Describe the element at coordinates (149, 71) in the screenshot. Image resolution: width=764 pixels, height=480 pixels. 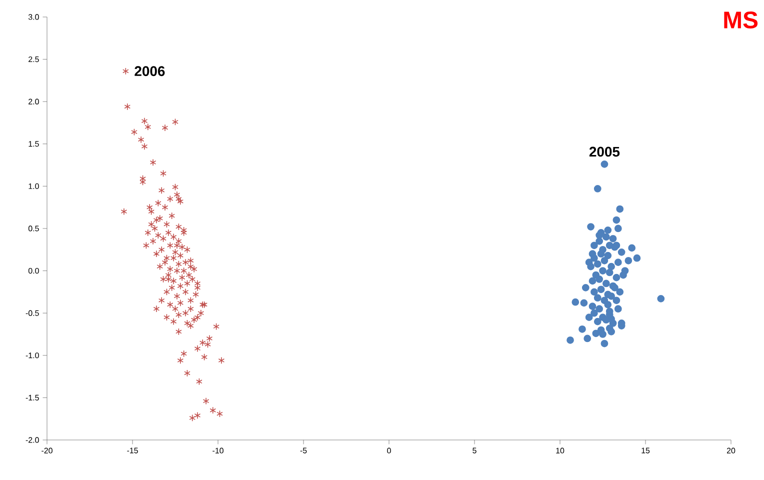
I see `series-label: 2006` at that location.